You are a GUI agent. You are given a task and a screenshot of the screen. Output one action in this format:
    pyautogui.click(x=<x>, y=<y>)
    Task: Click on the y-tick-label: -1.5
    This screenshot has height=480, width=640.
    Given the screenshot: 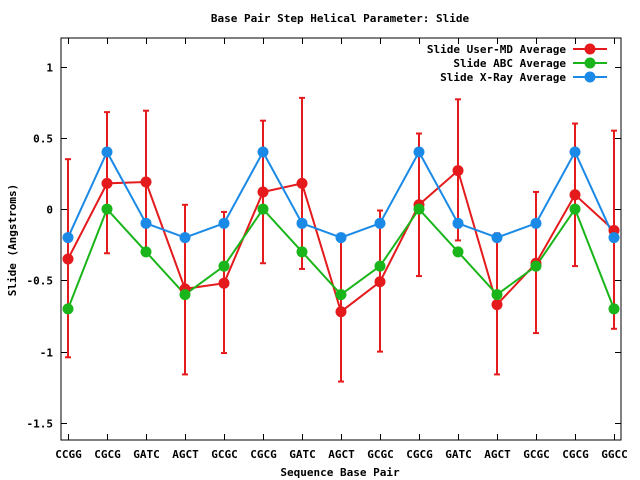 What is the action you would take?
    pyautogui.click(x=40, y=424)
    